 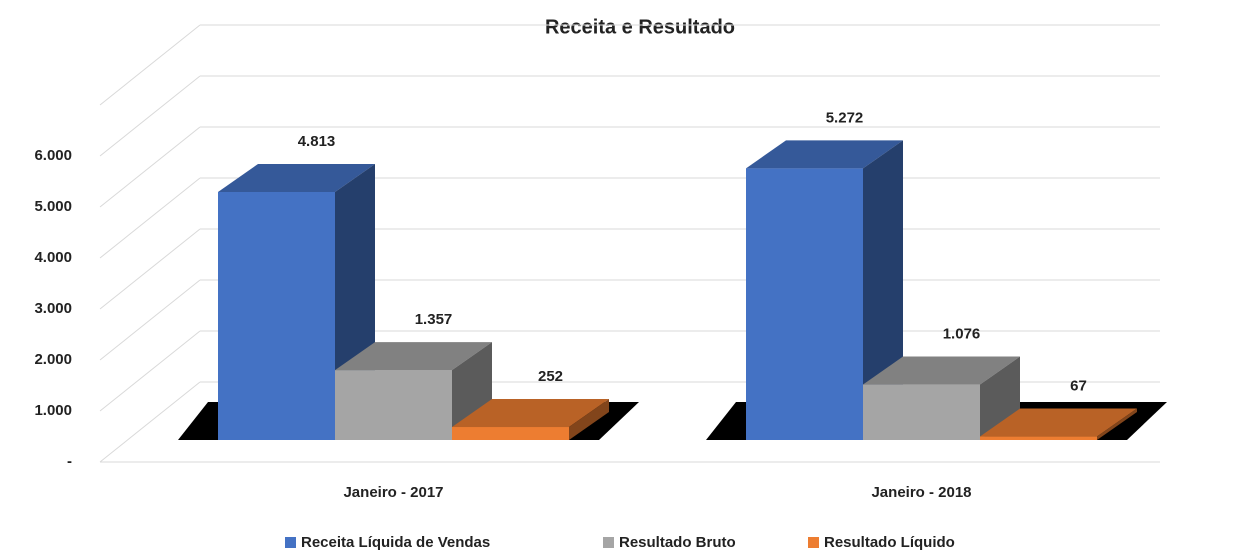 I want to click on x-tick-label: Janeiro - 2017, so click(x=393, y=492).